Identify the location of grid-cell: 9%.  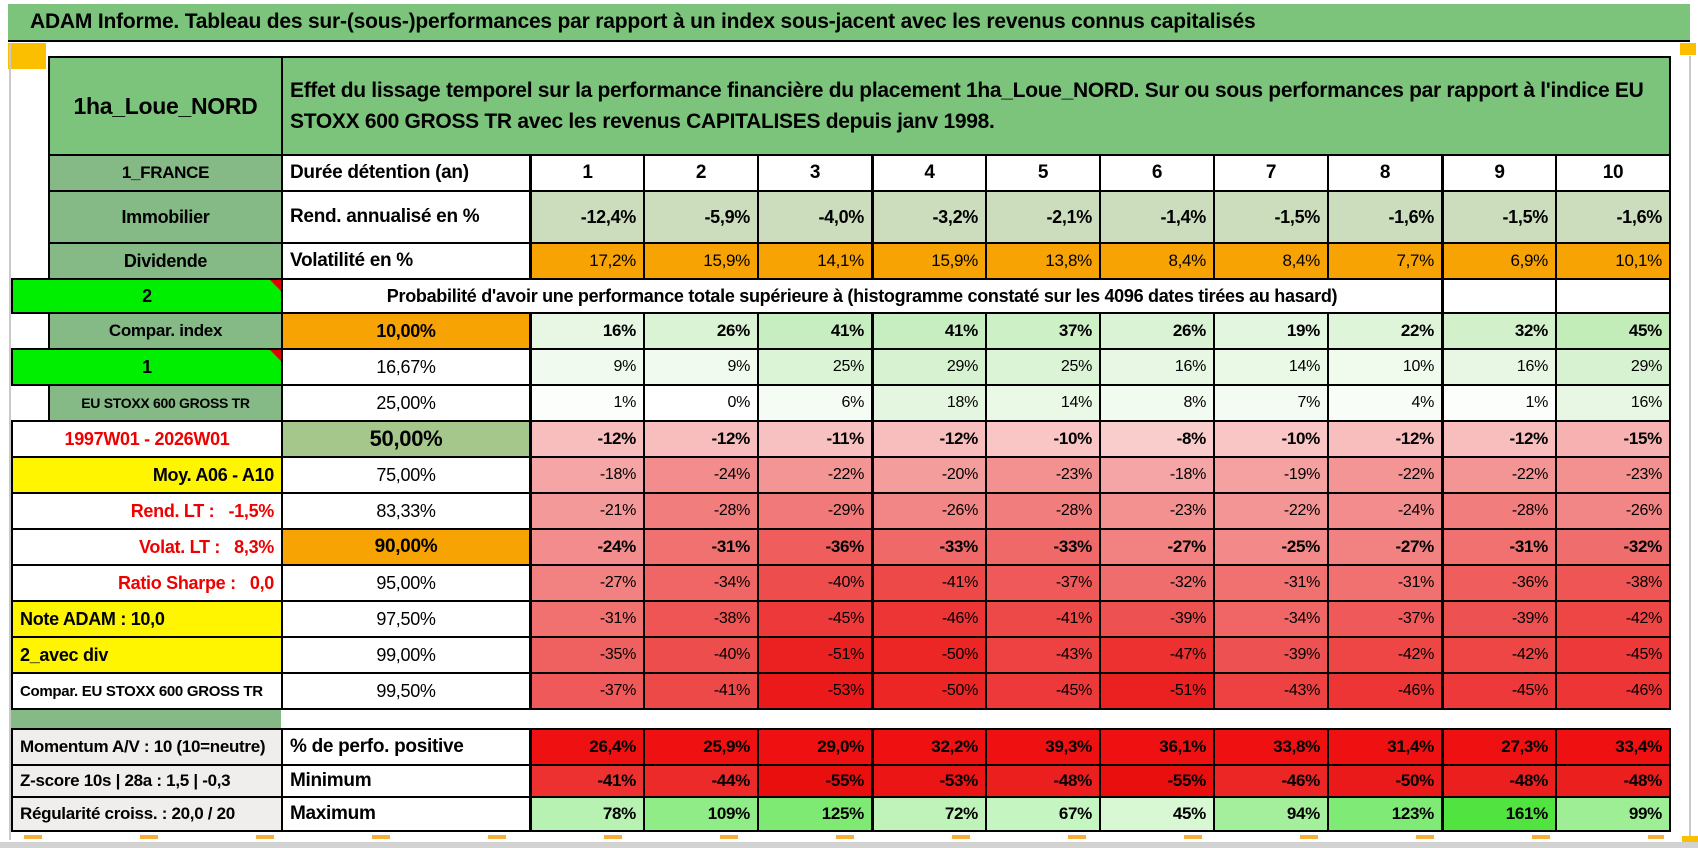
(587, 367).